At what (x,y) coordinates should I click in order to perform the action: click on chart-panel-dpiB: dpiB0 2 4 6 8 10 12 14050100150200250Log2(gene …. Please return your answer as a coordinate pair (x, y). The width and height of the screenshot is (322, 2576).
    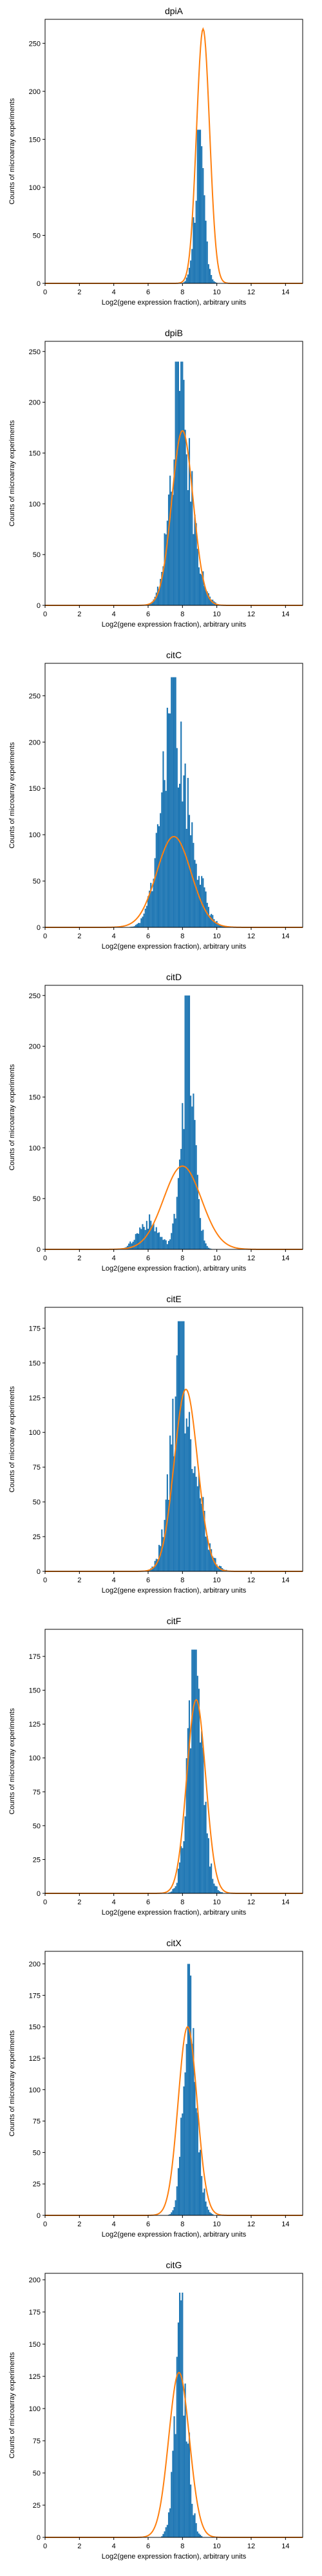
    Looking at the image, I should click on (155, 479).